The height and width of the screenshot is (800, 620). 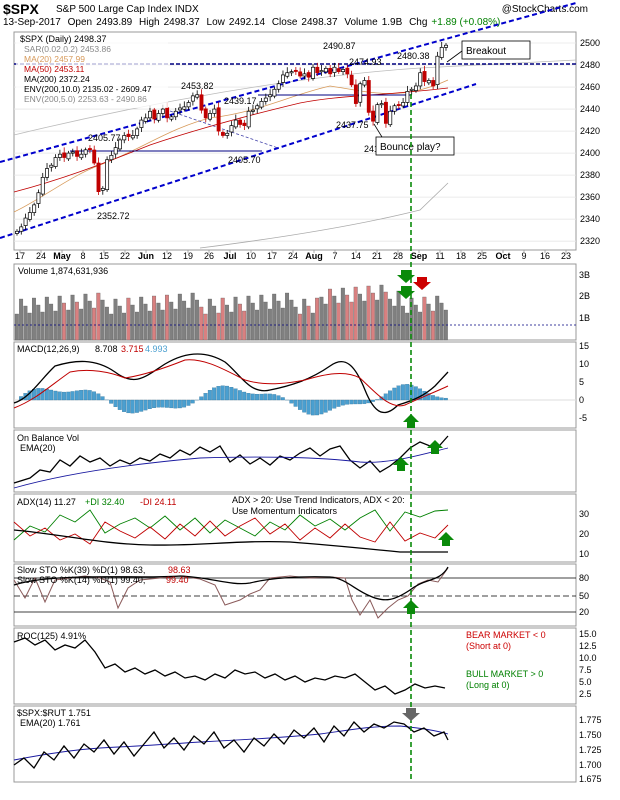 What do you see at coordinates (486, 51) in the screenshot?
I see `breakout-callout: Breakout` at bounding box center [486, 51].